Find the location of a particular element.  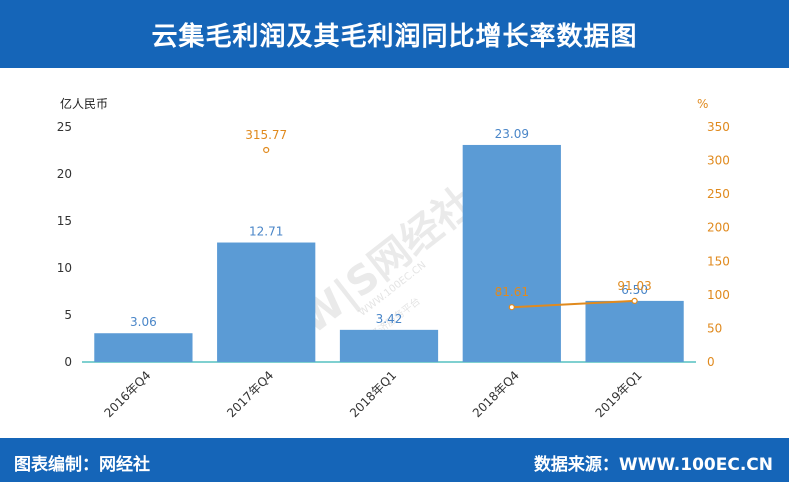

x-tick-label: 2019年Q1 is located at coordinates (619, 394).